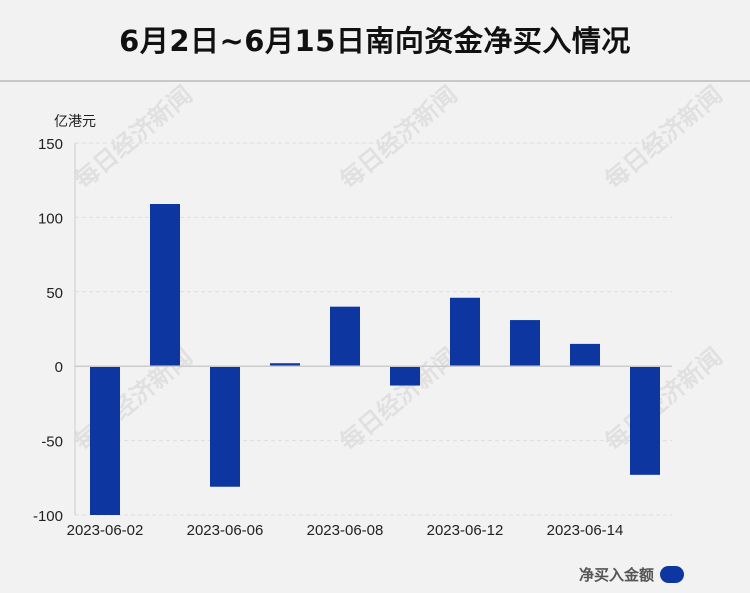 The image size is (750, 593). I want to click on legend-label: 净买入金额, so click(616, 575).